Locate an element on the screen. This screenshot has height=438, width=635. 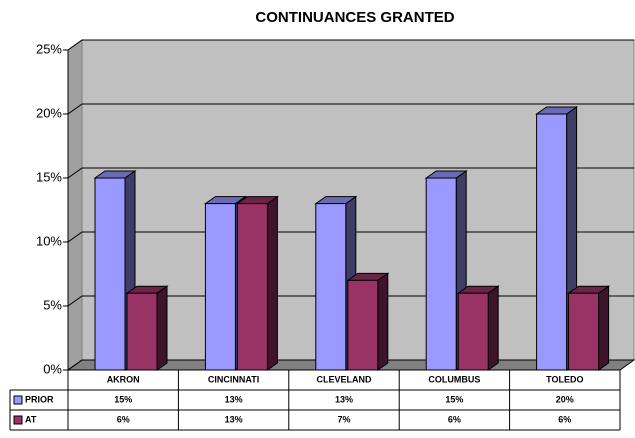
x-tick-label: CLEVELAND is located at coordinates (344, 379).